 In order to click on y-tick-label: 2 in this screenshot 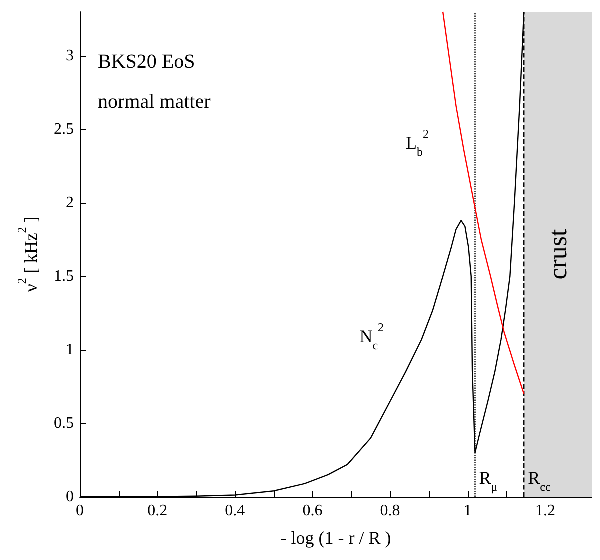, I will do `click(70, 203)`.